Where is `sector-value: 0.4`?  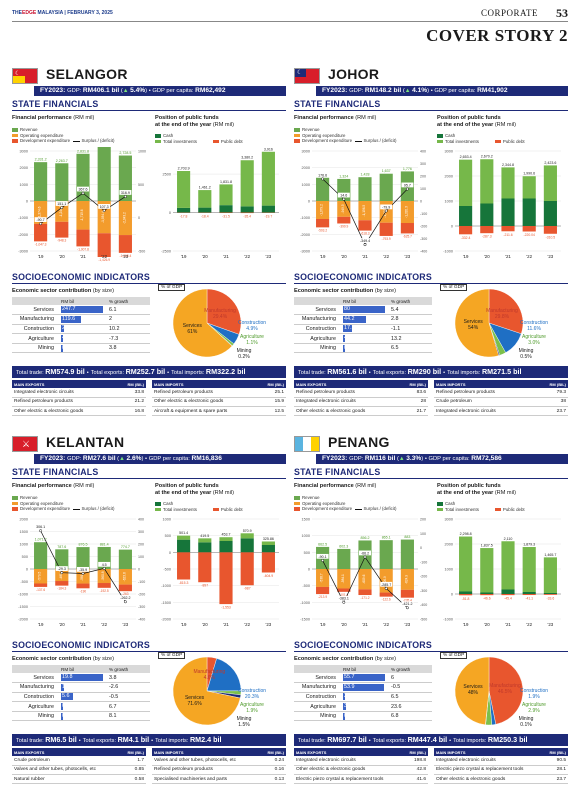
sector-value: 0.4 is located at coordinates (82, 716).